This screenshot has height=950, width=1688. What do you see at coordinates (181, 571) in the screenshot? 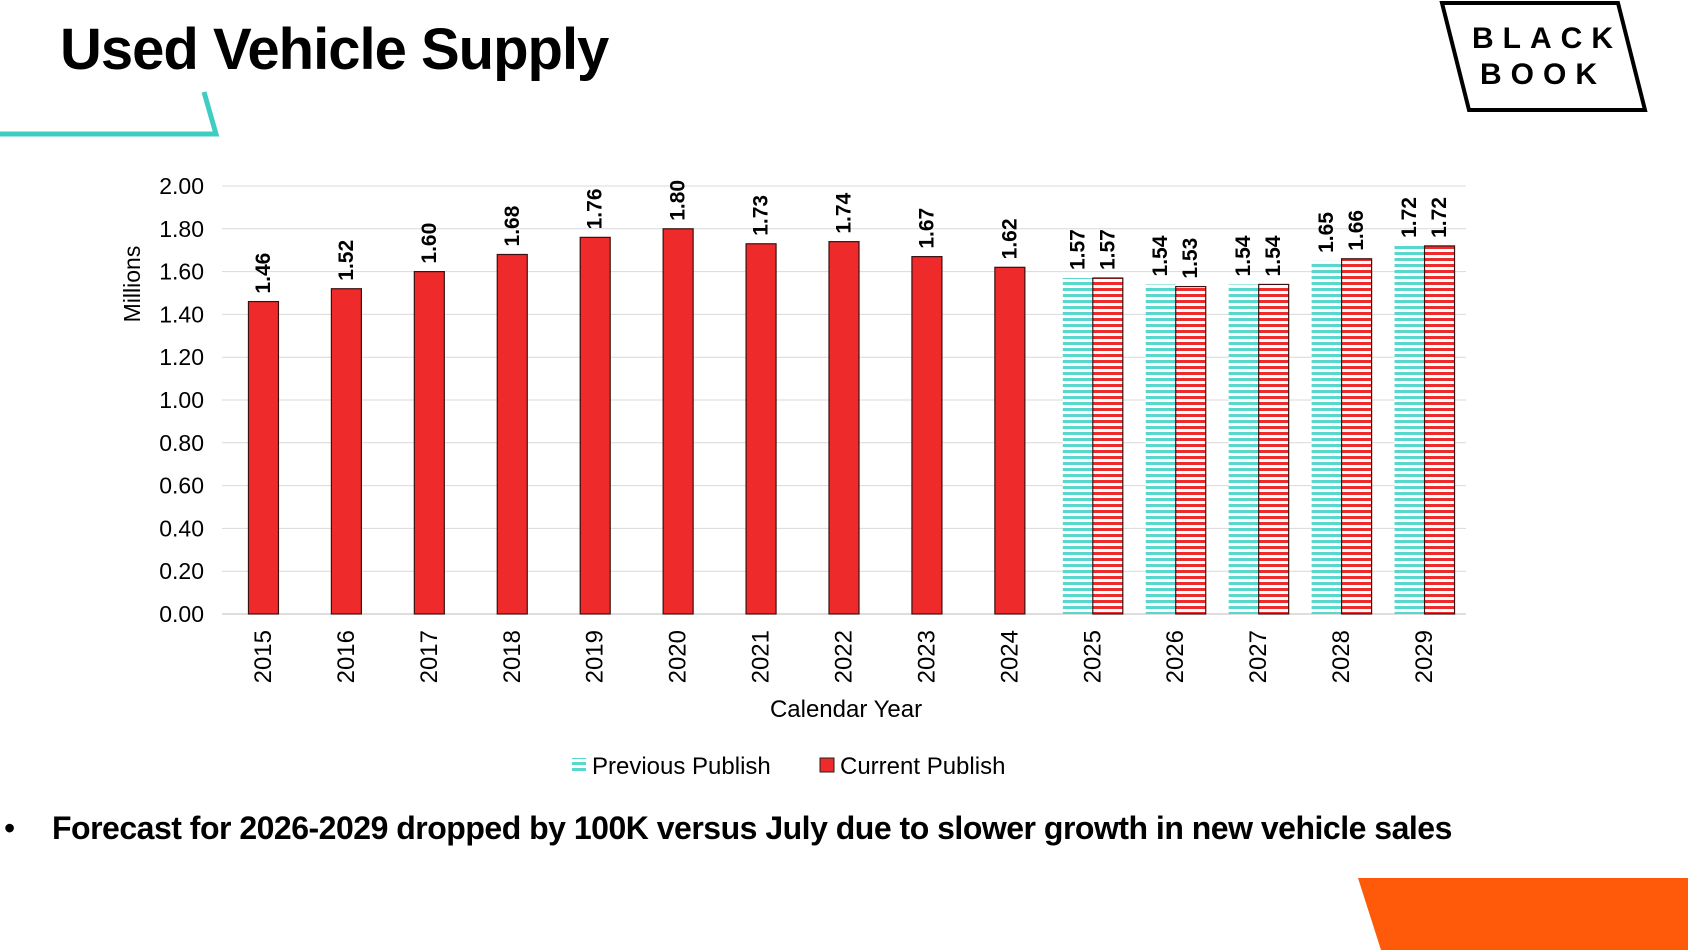
I see `y-tick-label: 0.20` at bounding box center [181, 571].